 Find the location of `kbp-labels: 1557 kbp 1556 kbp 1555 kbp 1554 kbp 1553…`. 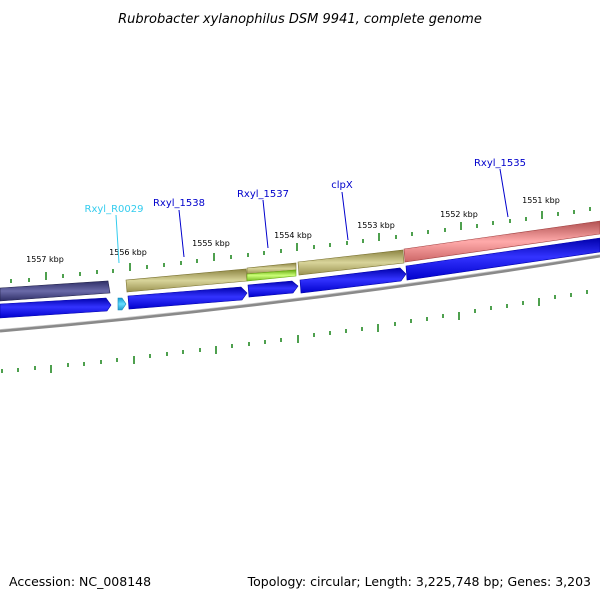

kbp-labels: 1557 kbp 1556 kbp 1555 kbp 1554 kbp 1553… is located at coordinates (293, 230).